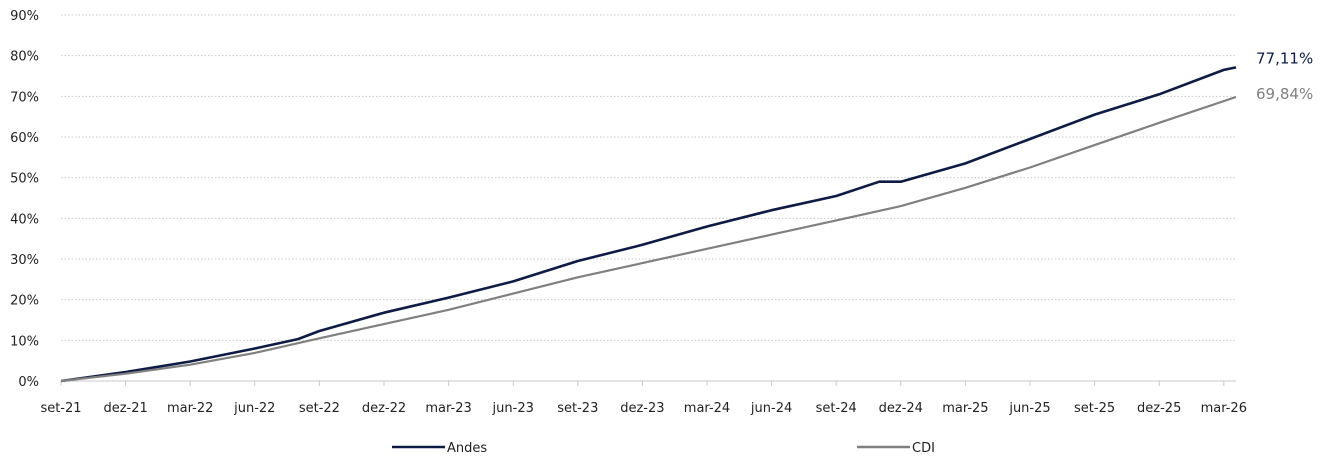 The image size is (1336, 457). I want to click on legend-label-cdi: CDI, so click(923, 448).